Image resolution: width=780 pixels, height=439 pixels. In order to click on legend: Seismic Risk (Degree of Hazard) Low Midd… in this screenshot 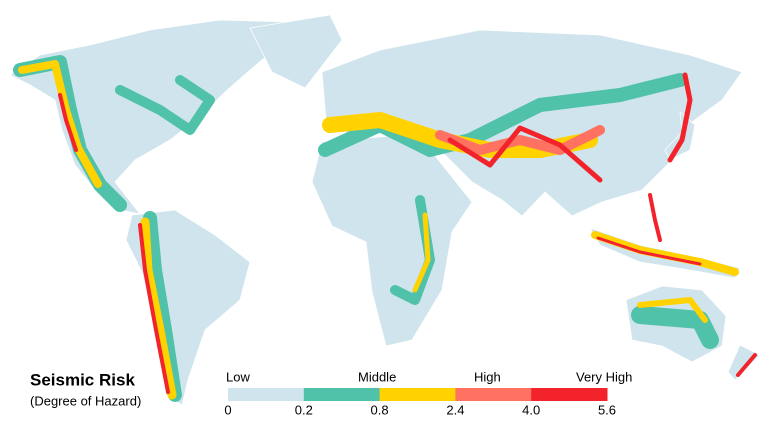, I will do `click(331, 388)`.